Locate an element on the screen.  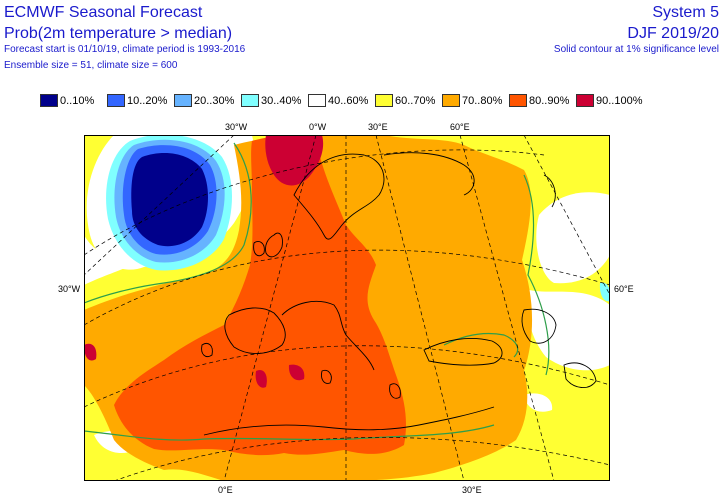
forecast-subtitle: Prob(2m temperature > median) is located at coordinates (118, 33).